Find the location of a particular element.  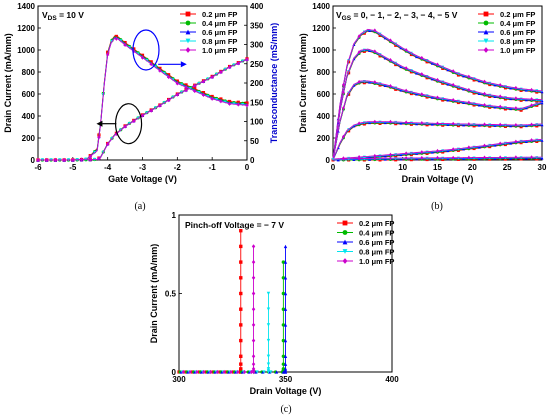

y-tick-label: 1000 is located at coordinates (26, 50).